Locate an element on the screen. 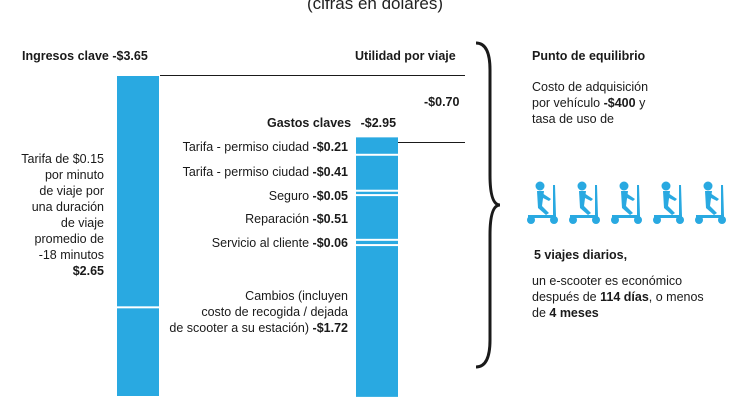 This screenshot has height=400, width=750. profit-top-line is located at coordinates (312, 75).